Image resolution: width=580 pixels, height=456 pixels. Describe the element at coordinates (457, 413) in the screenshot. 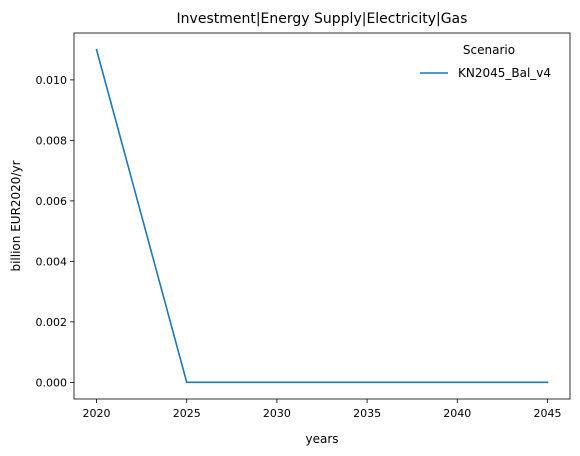

I see `x-tick-label: 2040` at that location.